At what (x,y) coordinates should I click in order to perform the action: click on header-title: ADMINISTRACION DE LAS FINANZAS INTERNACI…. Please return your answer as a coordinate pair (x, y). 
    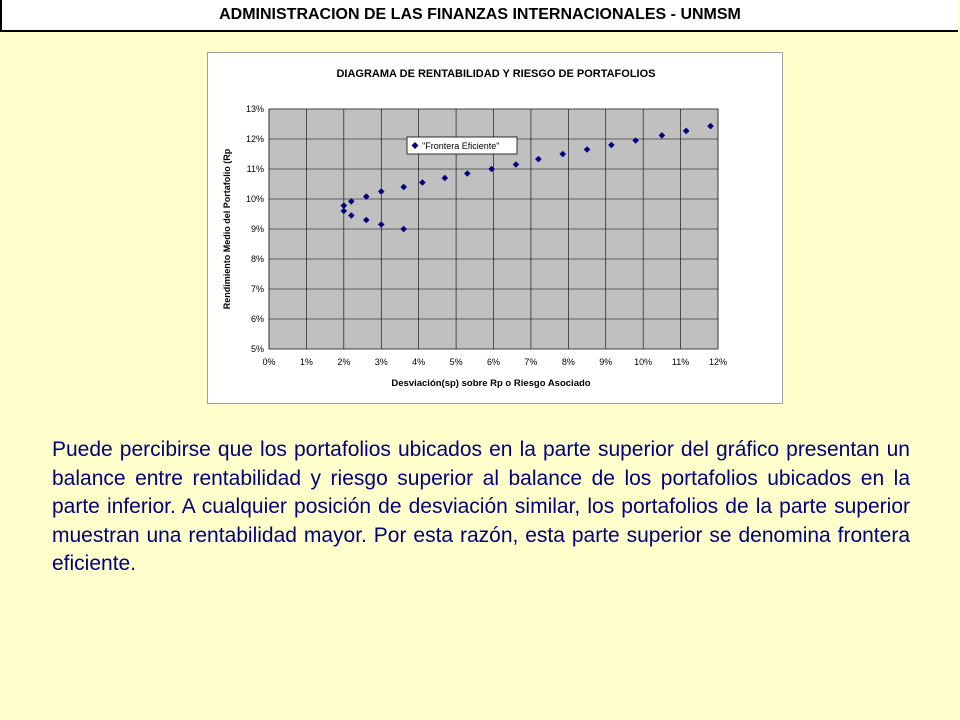
    Looking at the image, I should click on (480, 14).